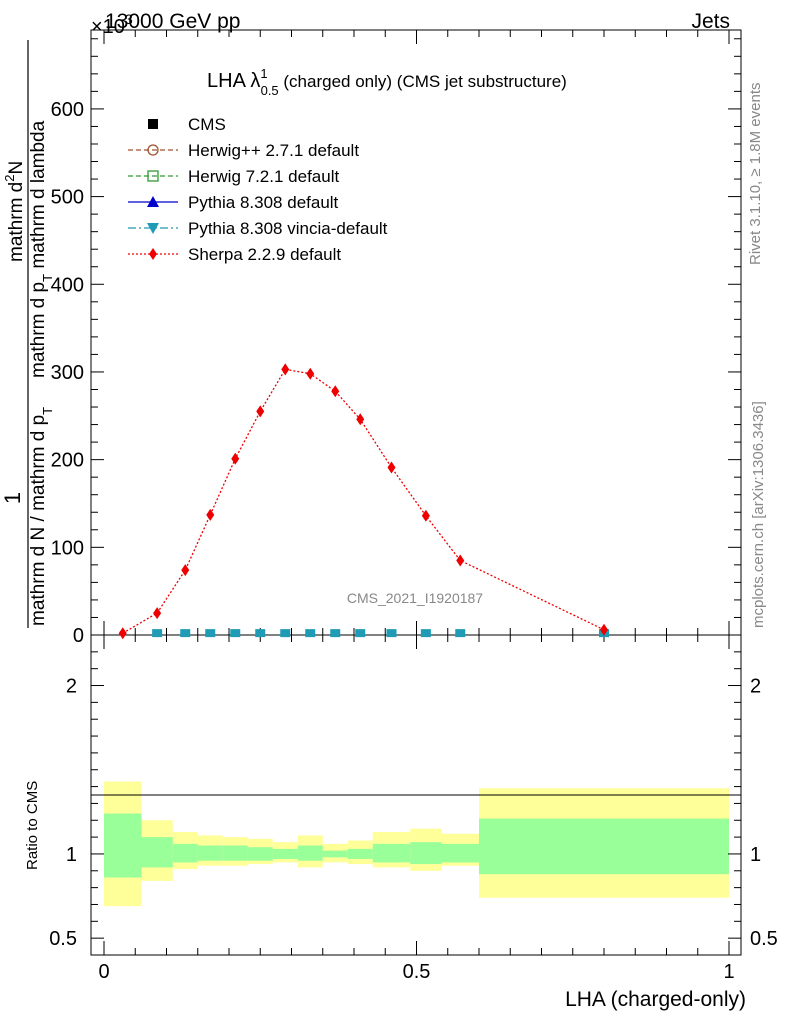 The width and height of the screenshot is (786, 1024). What do you see at coordinates (417, 972) in the screenshot?
I see `x-tick-label: 0.5` at bounding box center [417, 972].